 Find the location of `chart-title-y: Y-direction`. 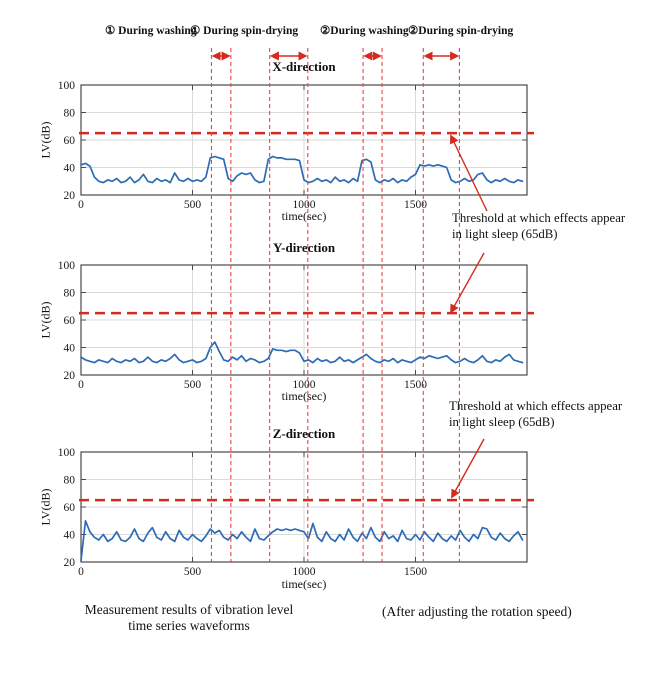

chart-title-y: Y-direction is located at coordinates (304, 247).